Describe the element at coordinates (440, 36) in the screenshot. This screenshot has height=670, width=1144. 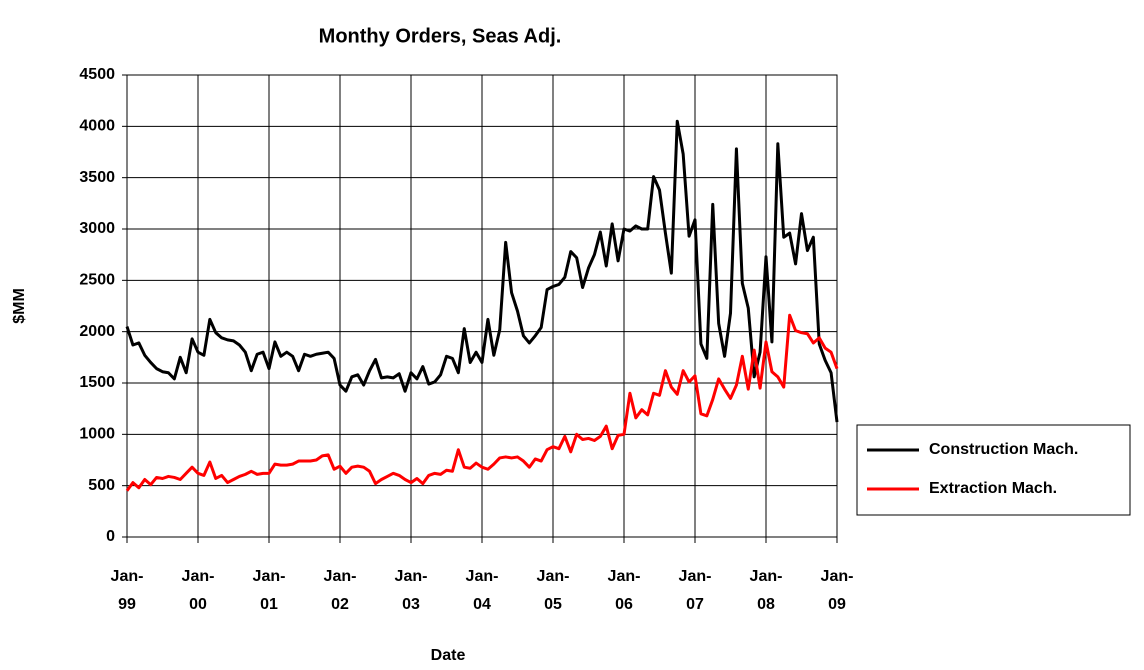
I see `chart-title: Monthy Orders, Seas Adj.` at that location.